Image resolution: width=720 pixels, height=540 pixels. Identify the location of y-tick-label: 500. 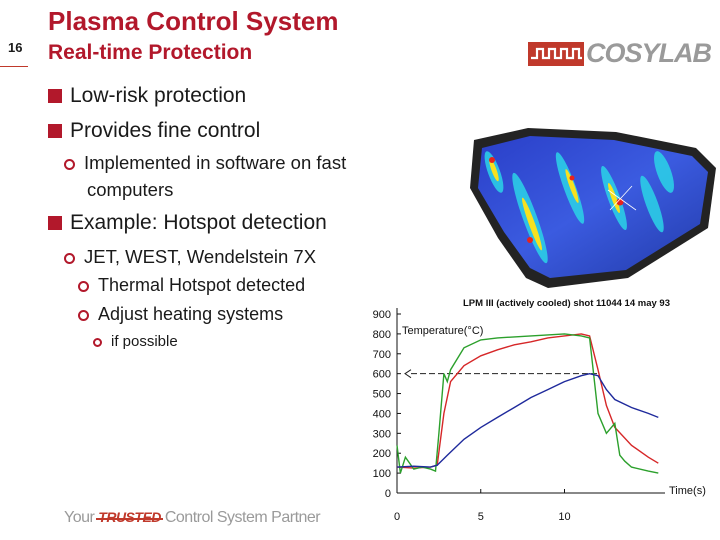
(382, 395).